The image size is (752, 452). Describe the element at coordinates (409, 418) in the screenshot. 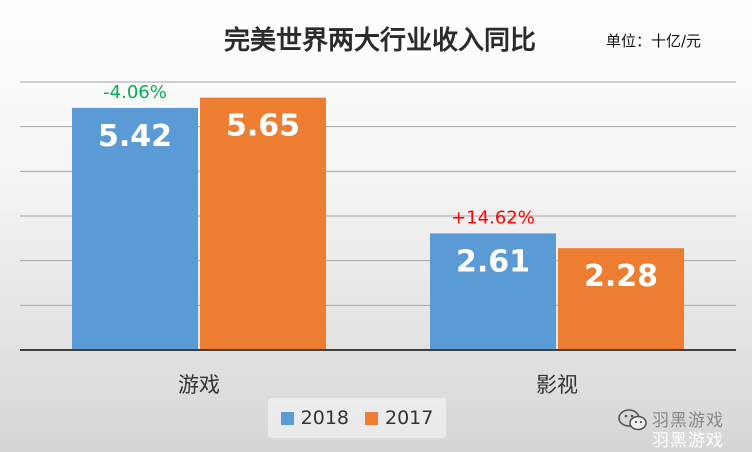

I see `legend-label-2017: 2017` at that location.